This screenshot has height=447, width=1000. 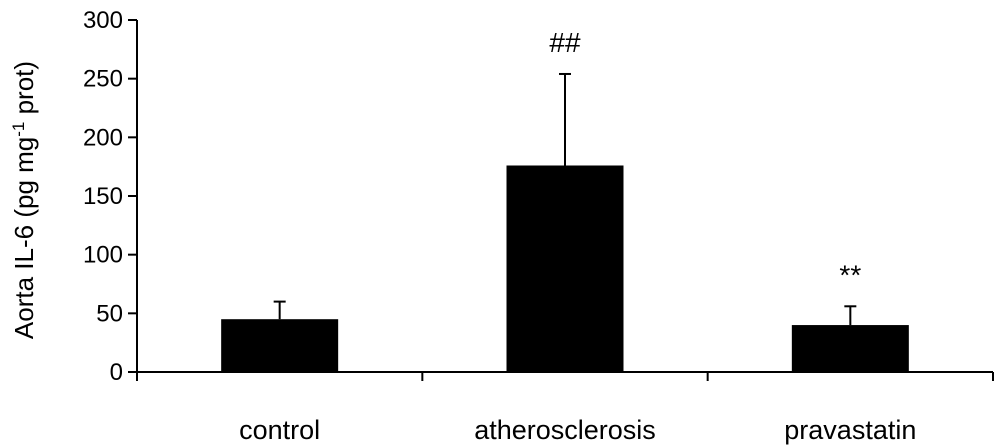 I want to click on x-tick-label-pravastatin: pravastatin, so click(x=850, y=430).